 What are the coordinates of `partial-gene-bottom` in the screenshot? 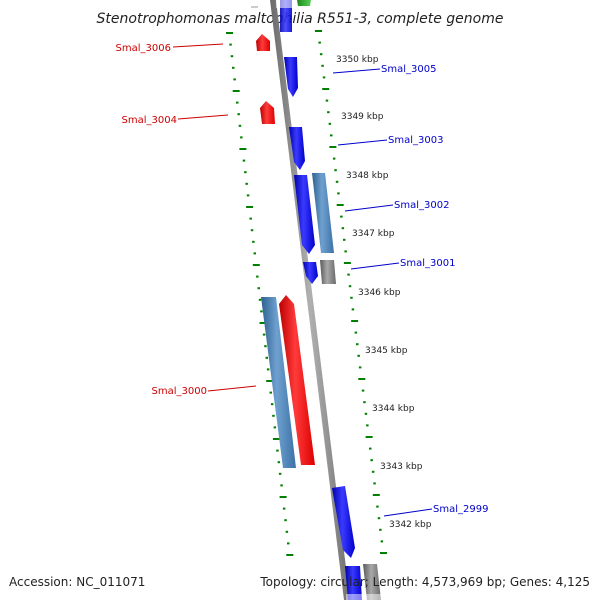 It's located at (364, 582).